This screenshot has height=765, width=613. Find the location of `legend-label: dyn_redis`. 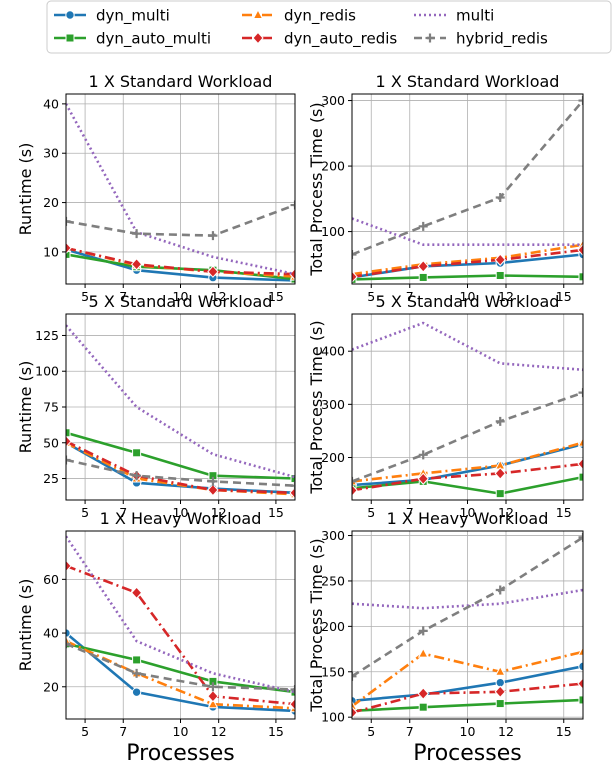

legend-label: dyn_redis is located at coordinates (320, 16).